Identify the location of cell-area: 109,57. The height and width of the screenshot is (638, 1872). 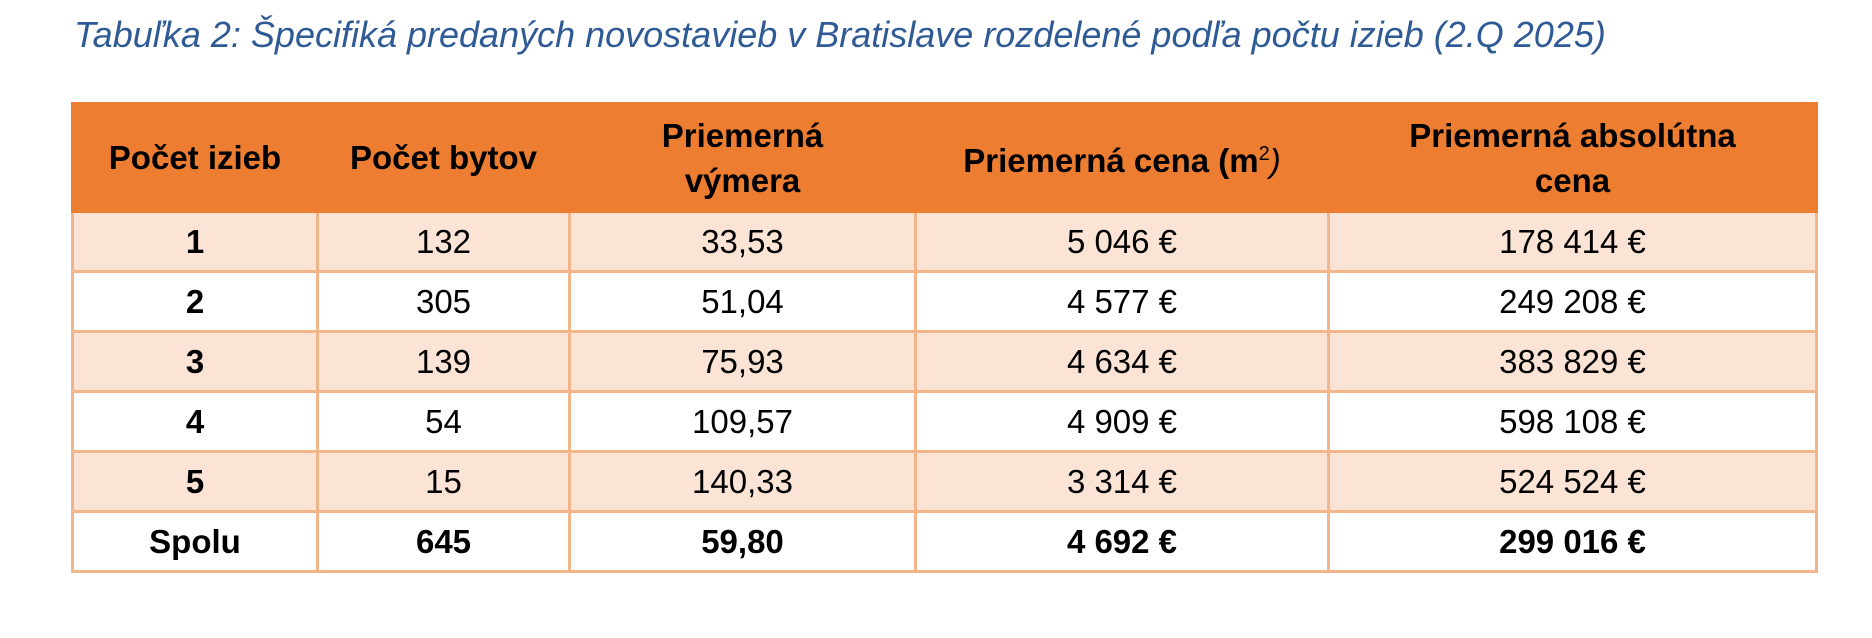
(742, 421).